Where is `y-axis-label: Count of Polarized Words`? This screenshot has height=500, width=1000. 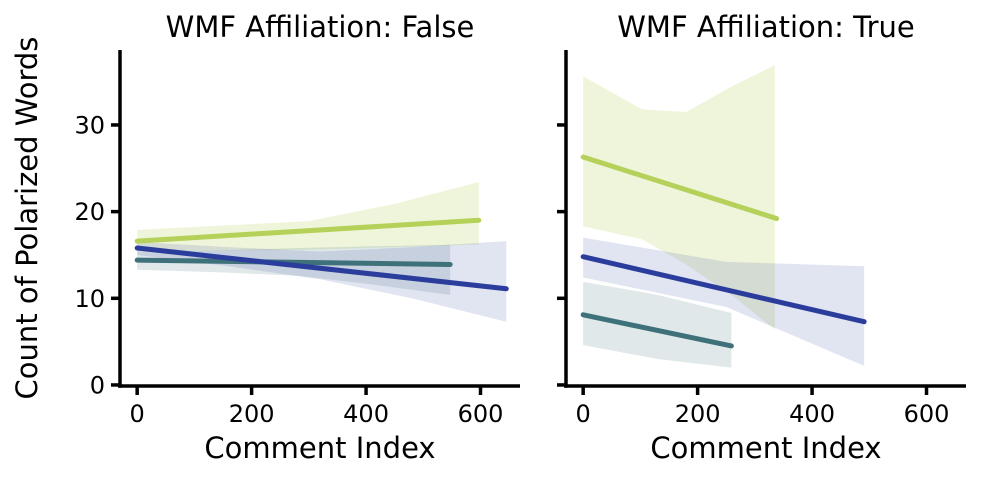
y-axis-label: Count of Polarized Words is located at coordinates (27, 218).